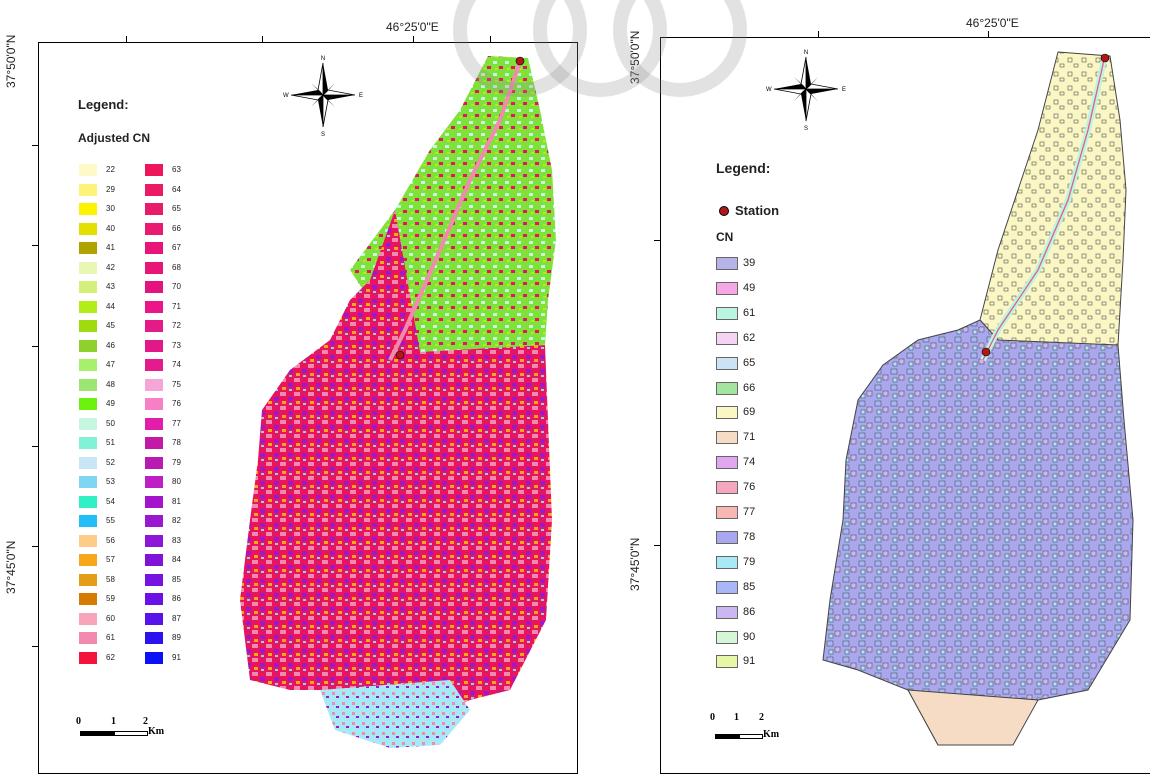 This screenshot has width=1150, height=774. I want to click on cn-legend-label: 71, so click(749, 437).